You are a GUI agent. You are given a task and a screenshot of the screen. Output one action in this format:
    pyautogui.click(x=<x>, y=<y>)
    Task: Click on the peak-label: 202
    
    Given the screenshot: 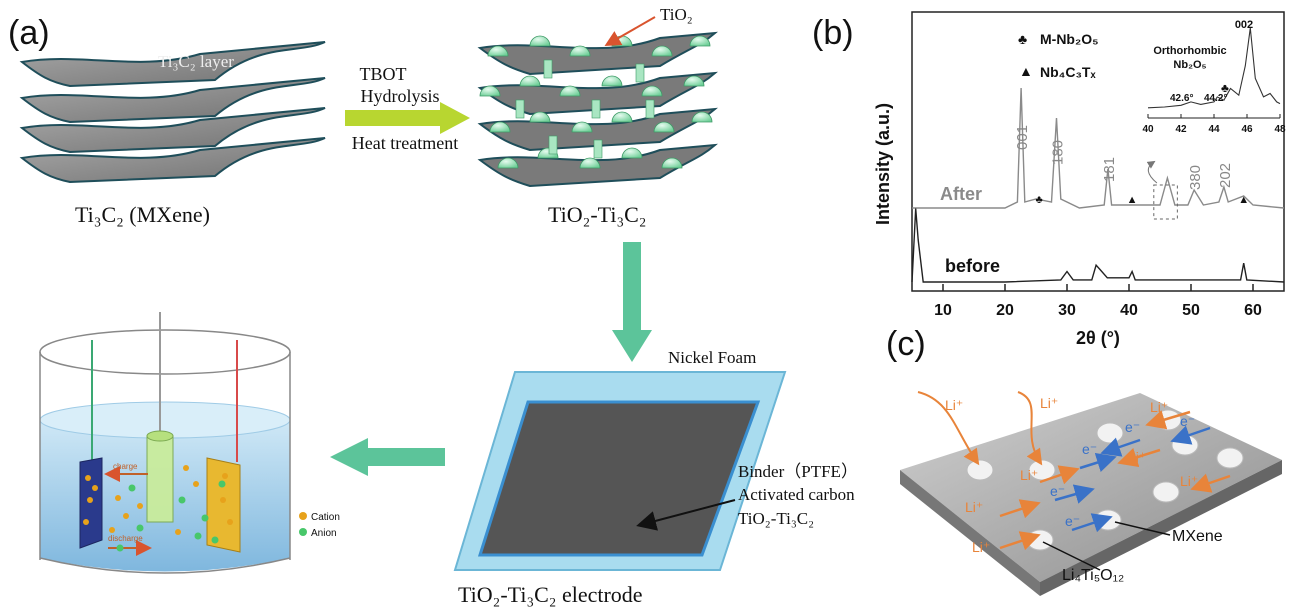 What is the action you would take?
    pyautogui.click(x=1225, y=175)
    